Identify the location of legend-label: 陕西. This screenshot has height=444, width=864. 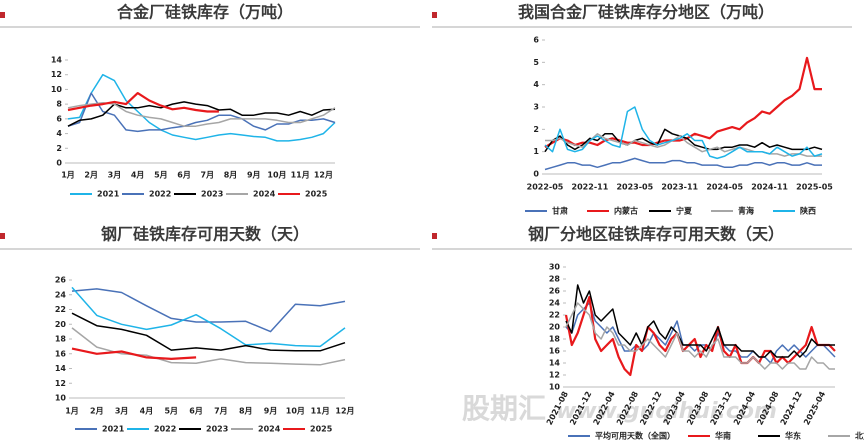
(808, 211).